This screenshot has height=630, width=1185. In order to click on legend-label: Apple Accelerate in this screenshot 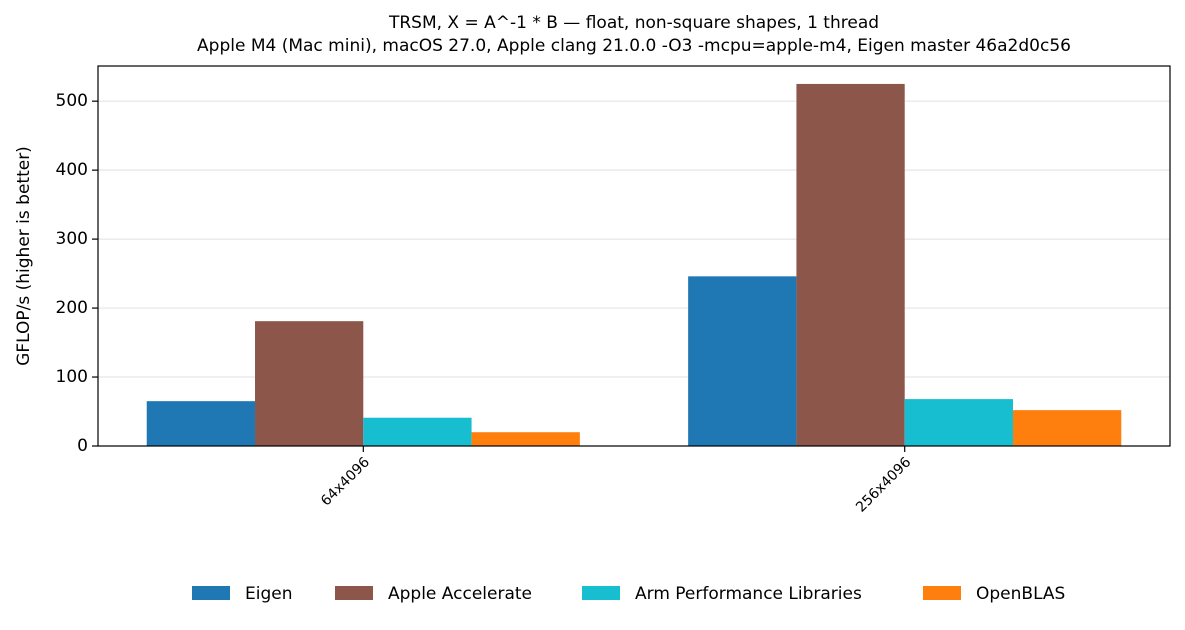, I will do `click(460, 594)`.